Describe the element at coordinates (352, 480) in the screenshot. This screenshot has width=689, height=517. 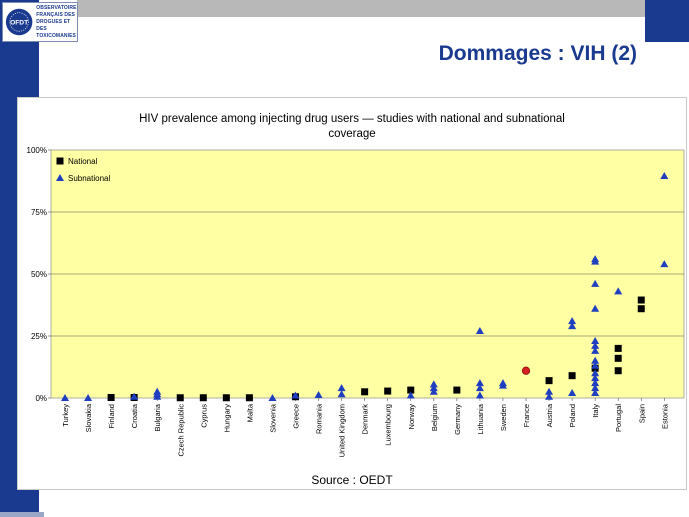
I see `chart-source: Source : OEDT` at that location.